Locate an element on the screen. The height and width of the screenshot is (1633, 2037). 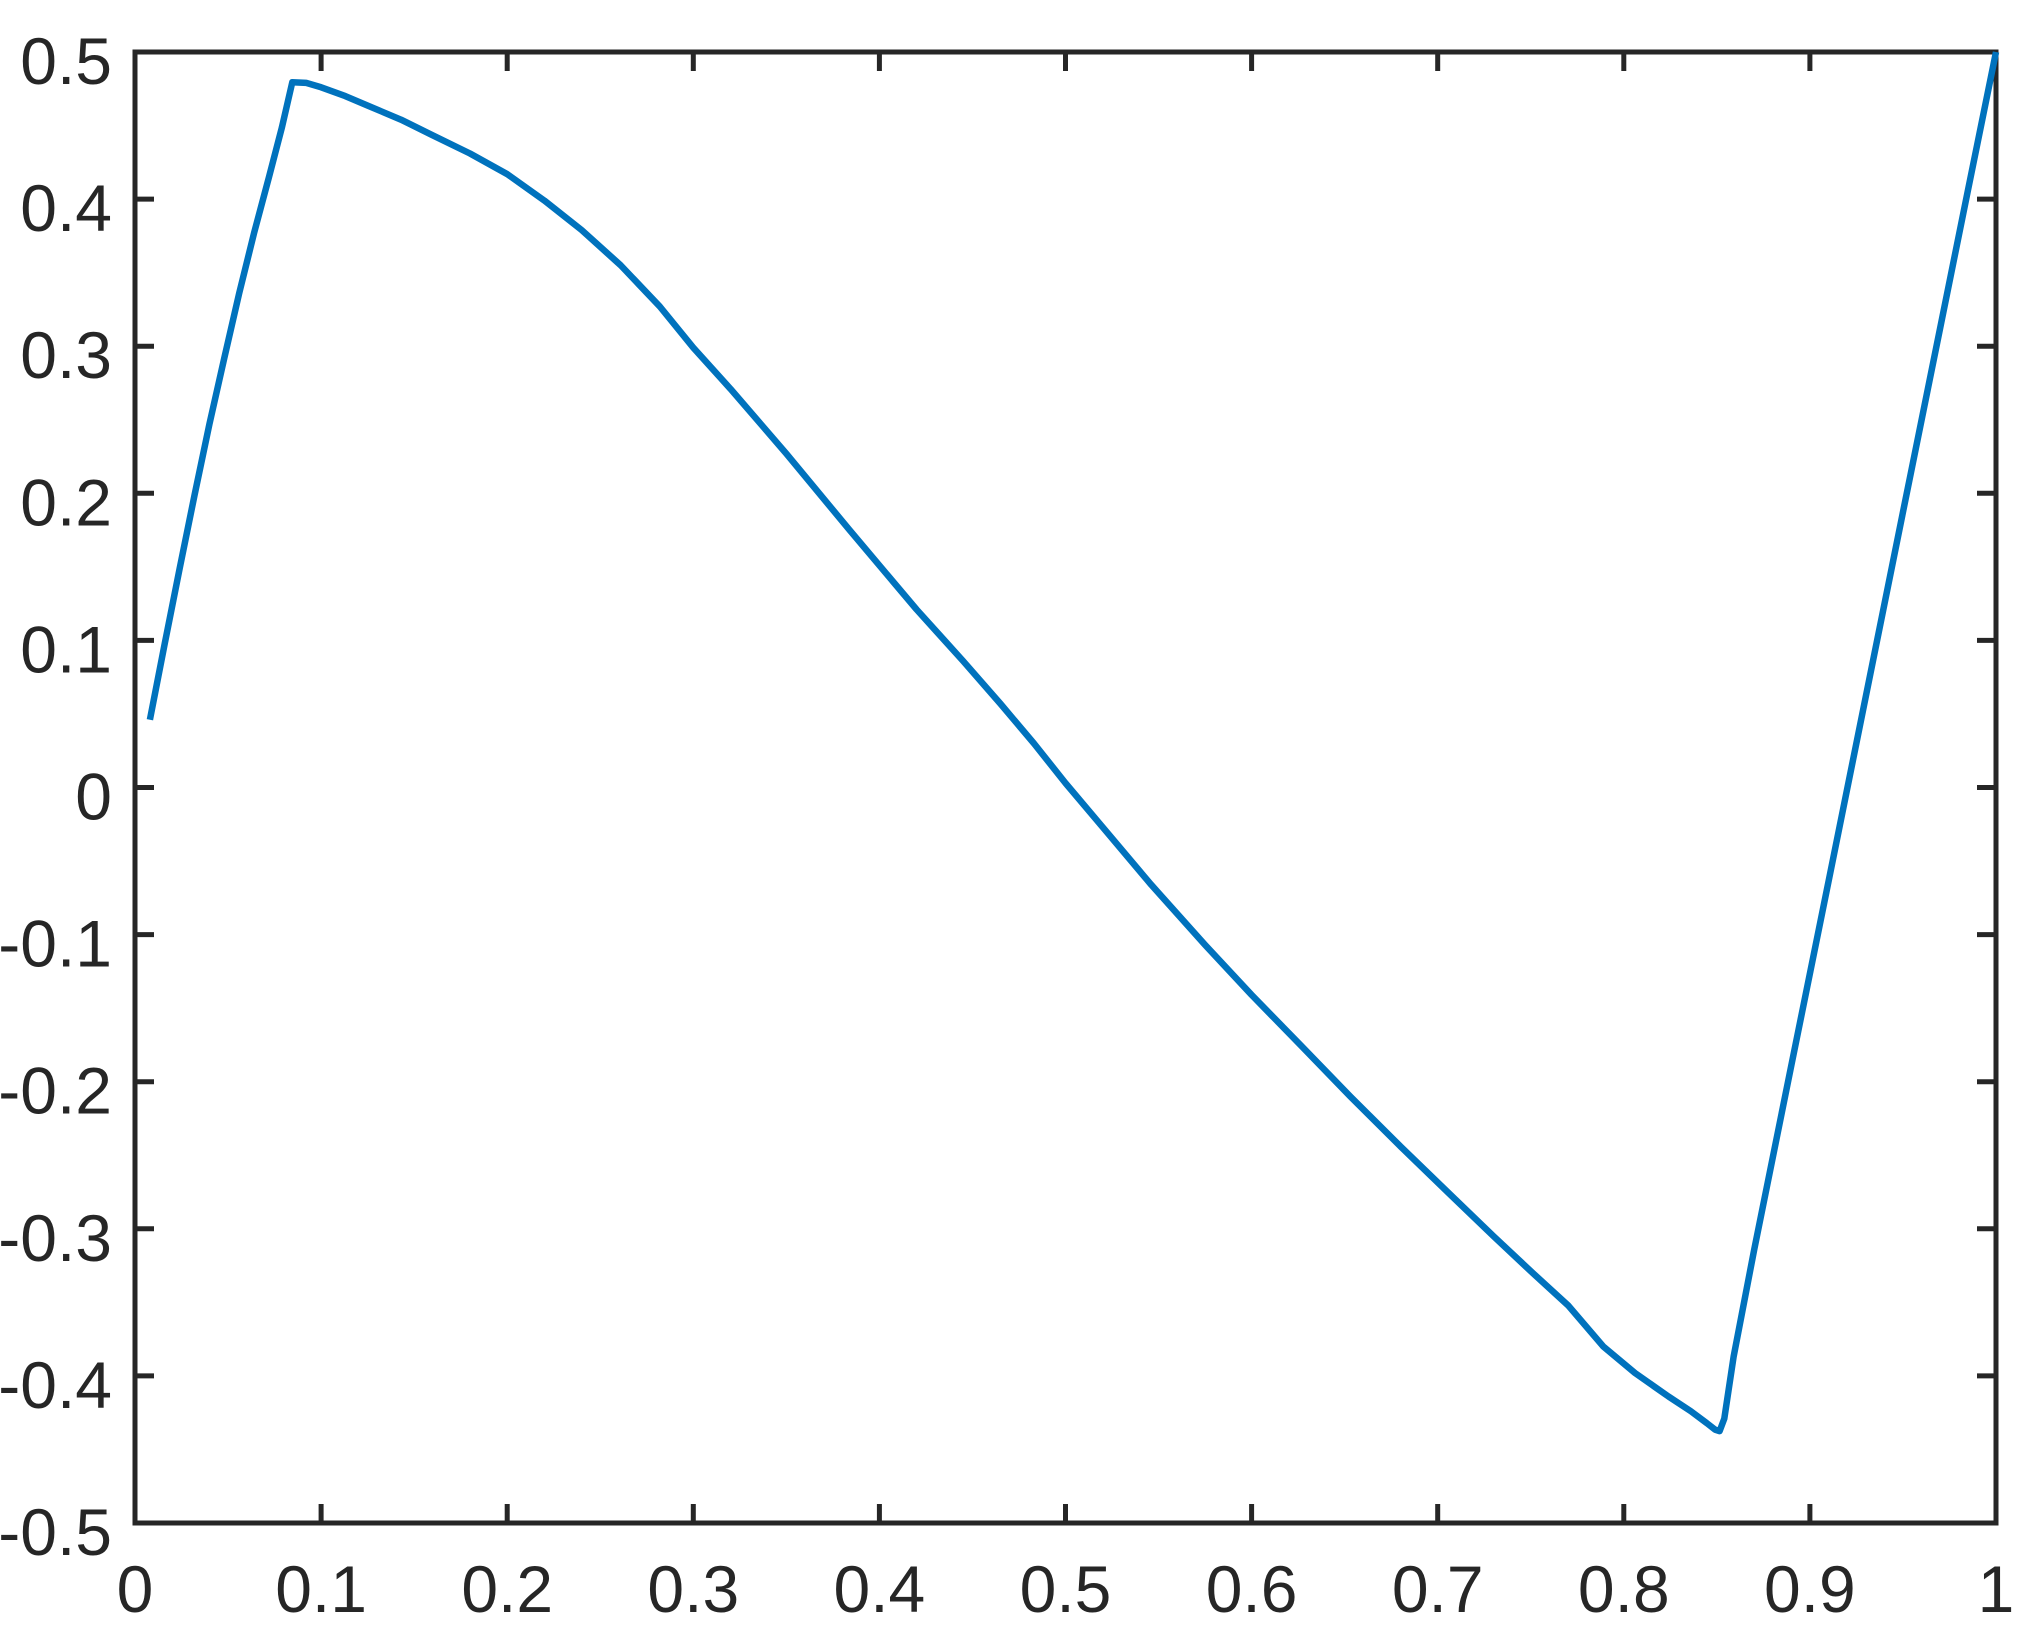
y-tick-label: 0.5 is located at coordinates (66, 61).